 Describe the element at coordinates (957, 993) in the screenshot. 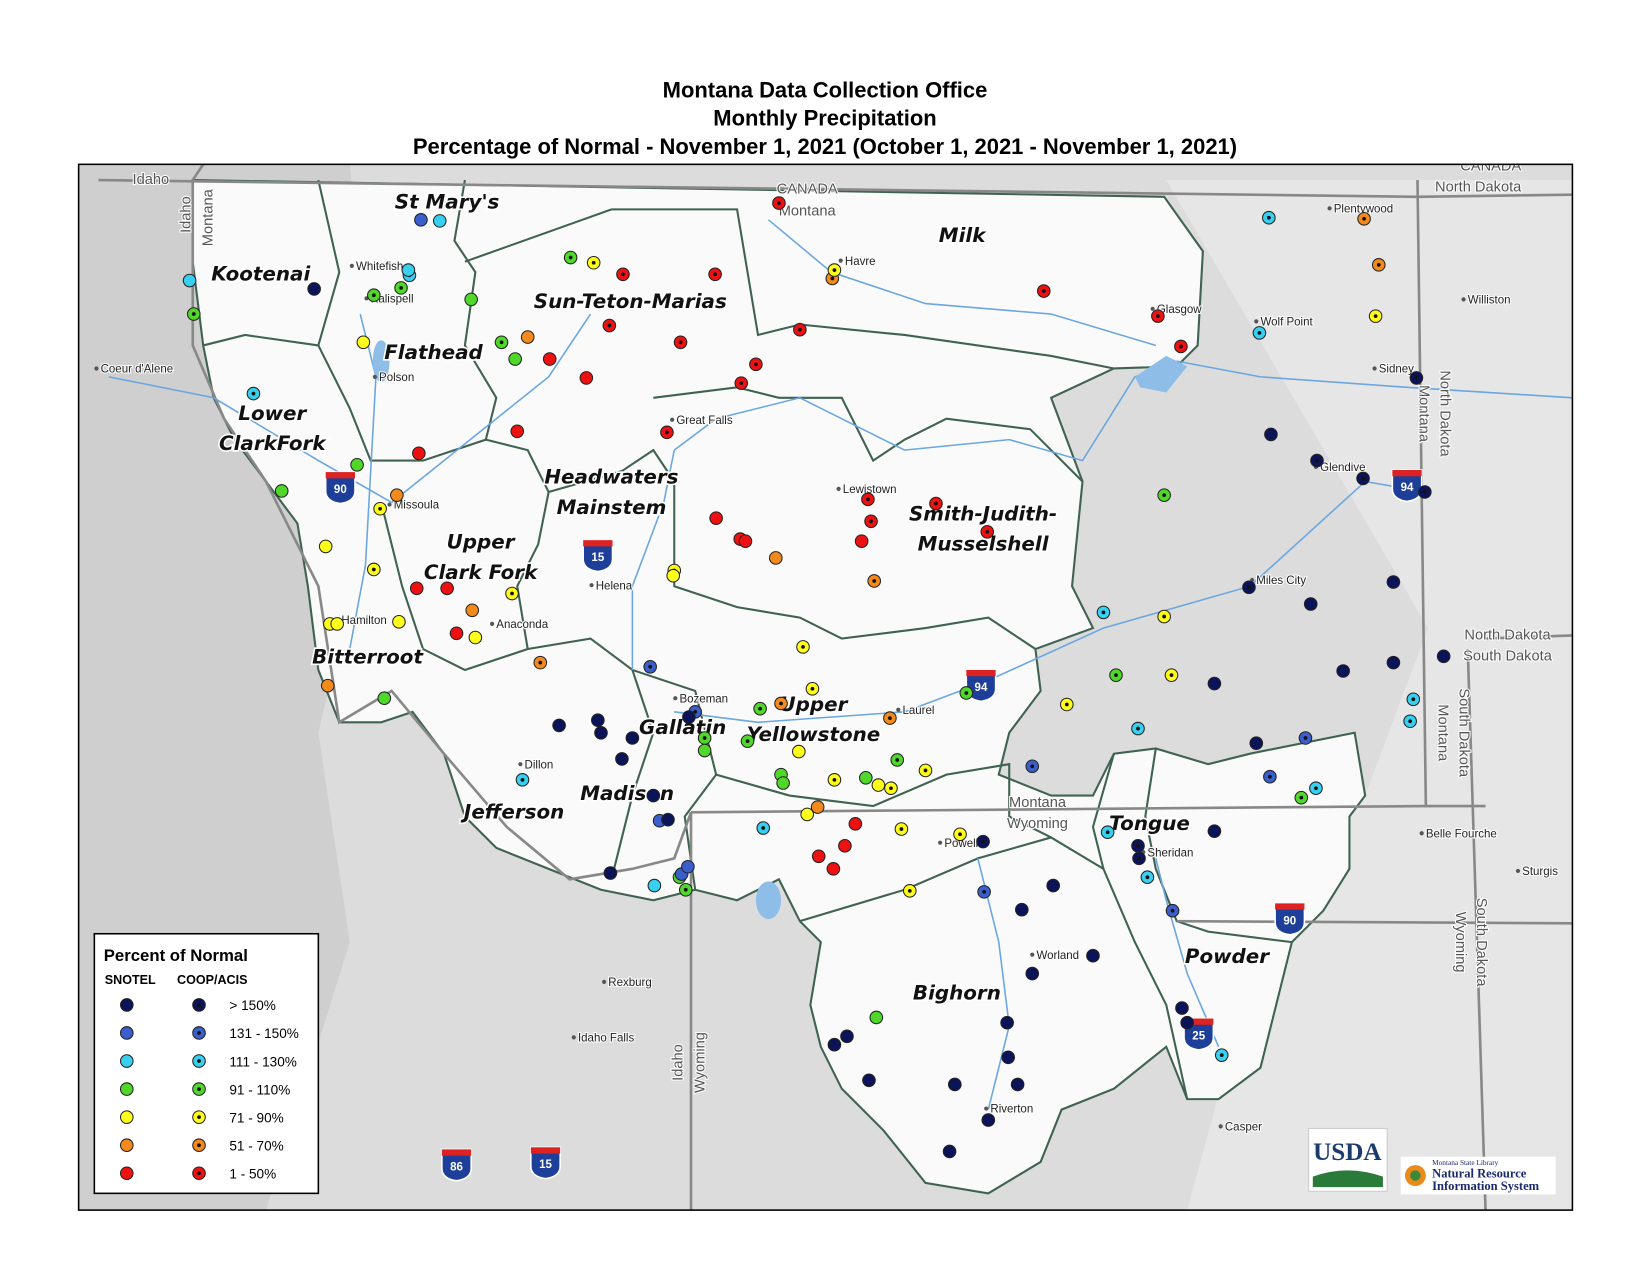

I see `basin-label: Bighorn` at that location.